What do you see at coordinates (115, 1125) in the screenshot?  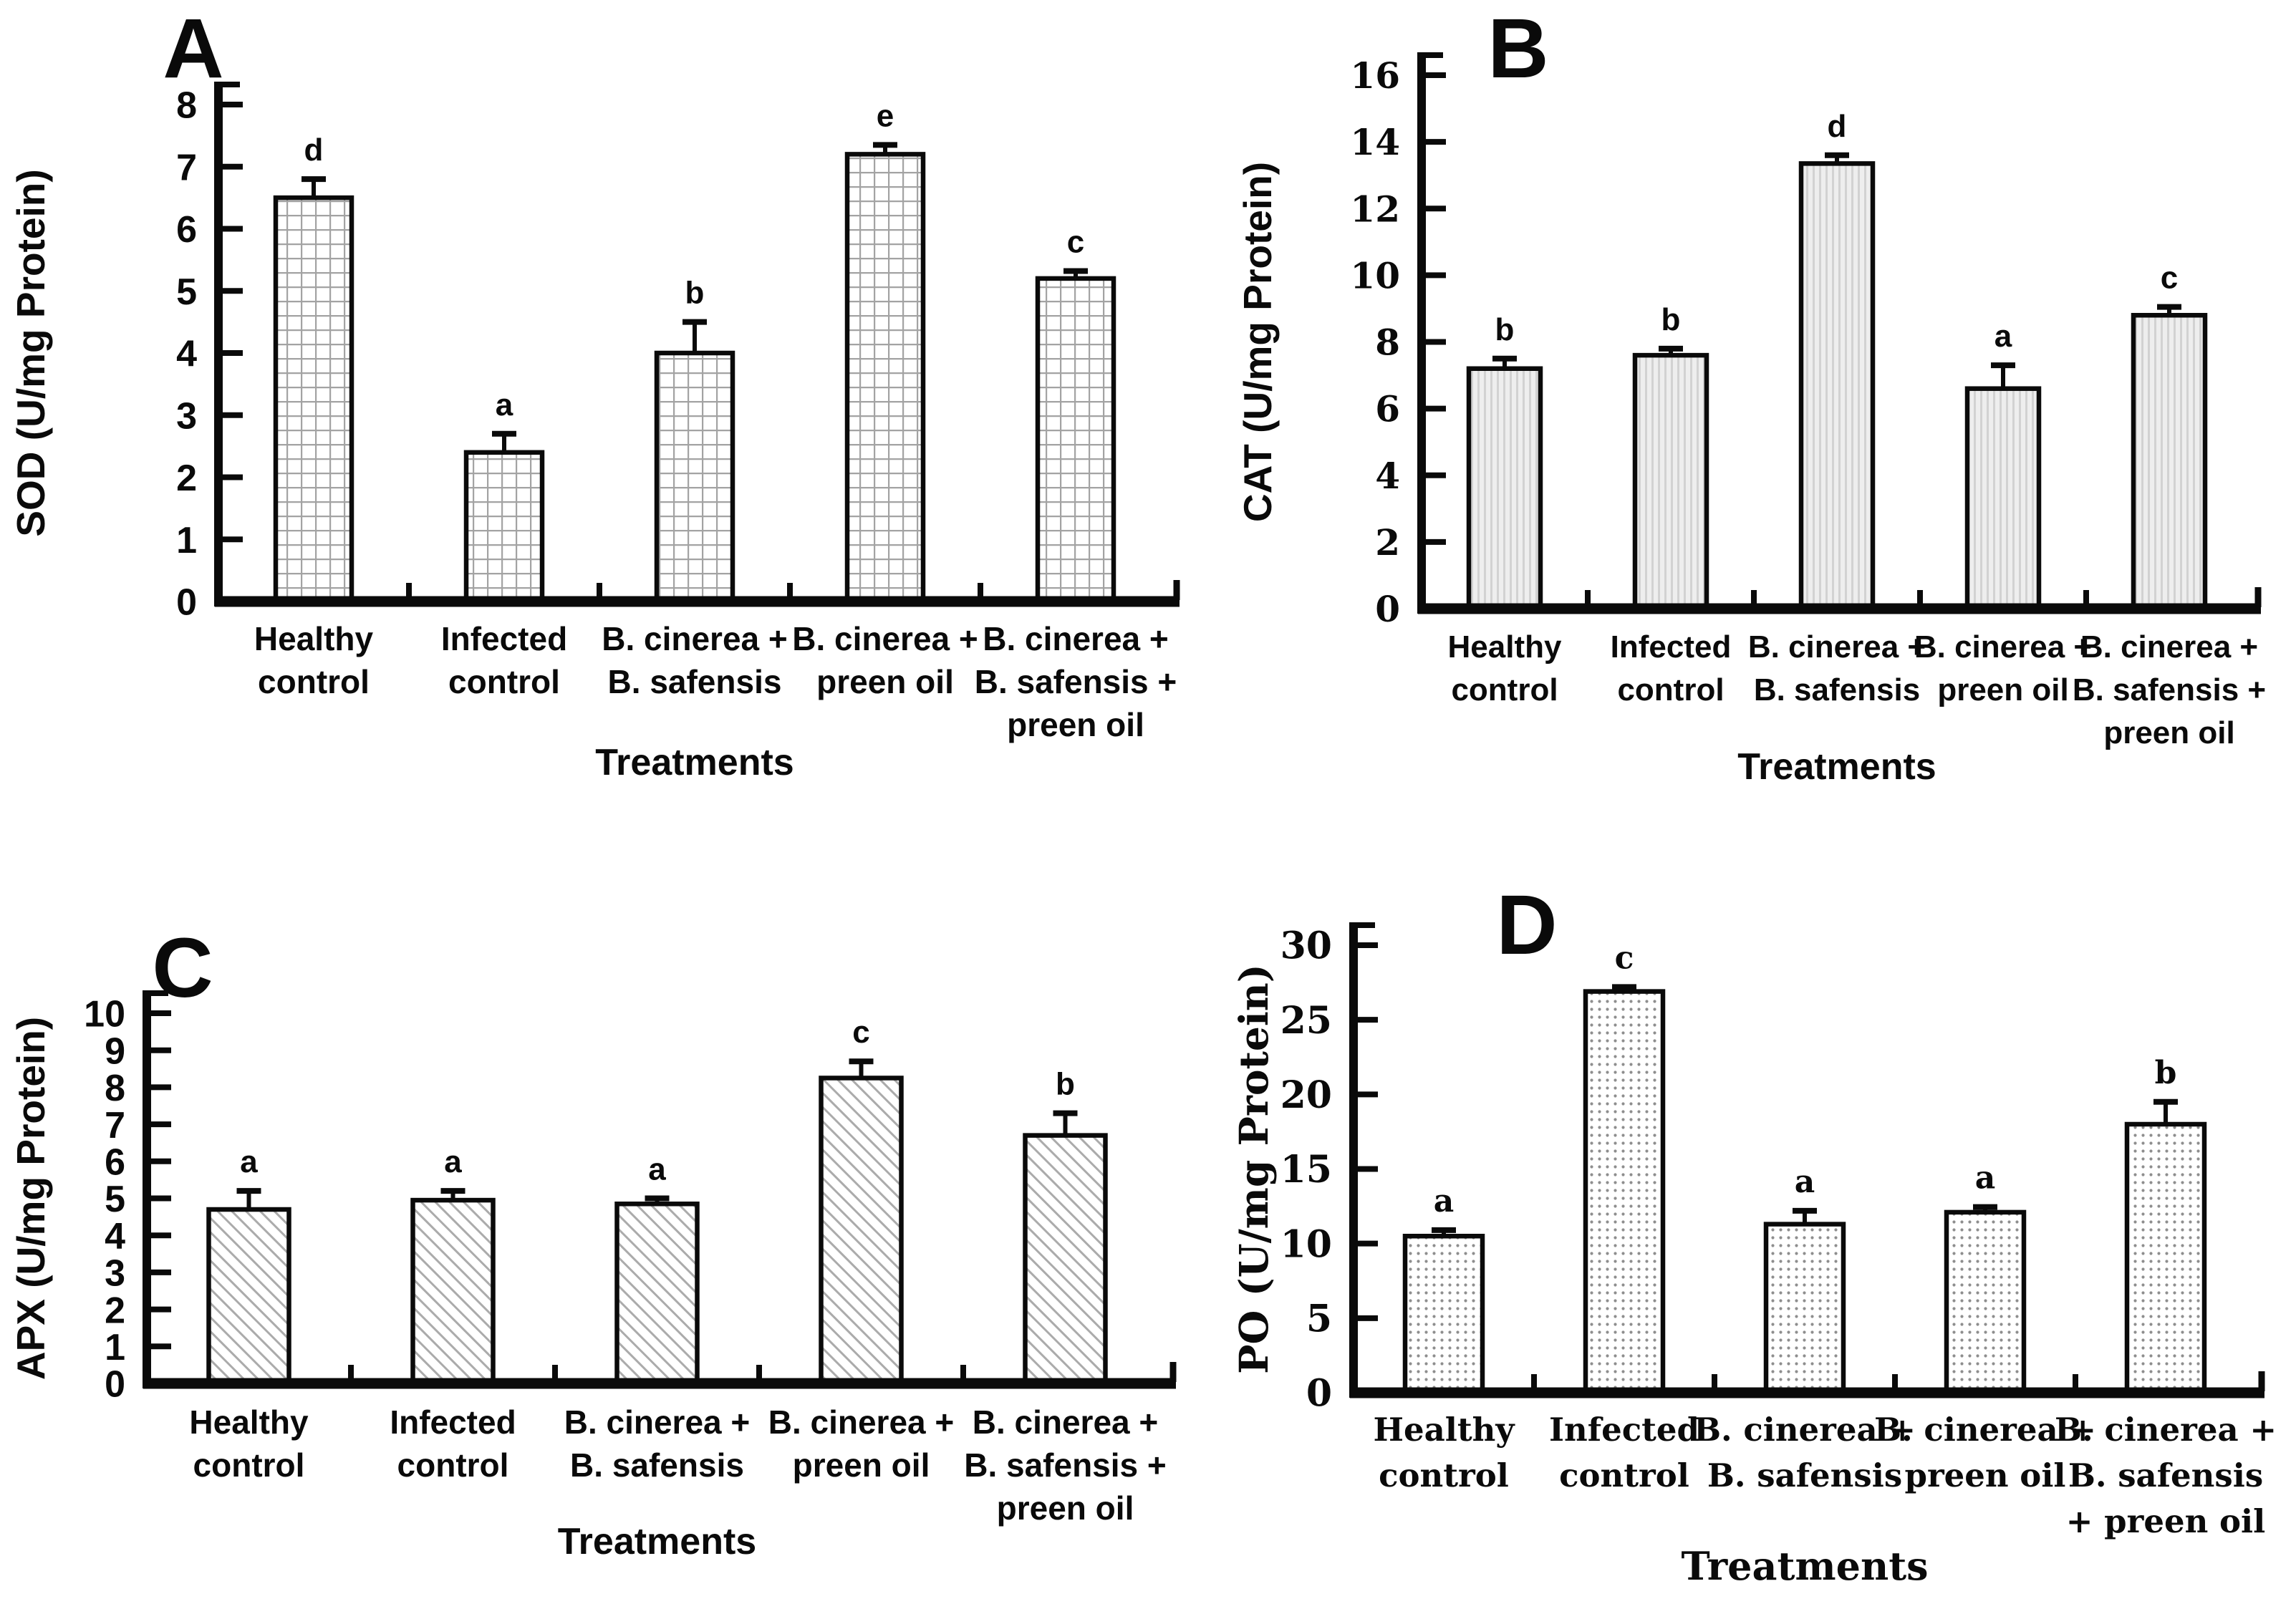 I see `y-tick-label: 7` at bounding box center [115, 1125].